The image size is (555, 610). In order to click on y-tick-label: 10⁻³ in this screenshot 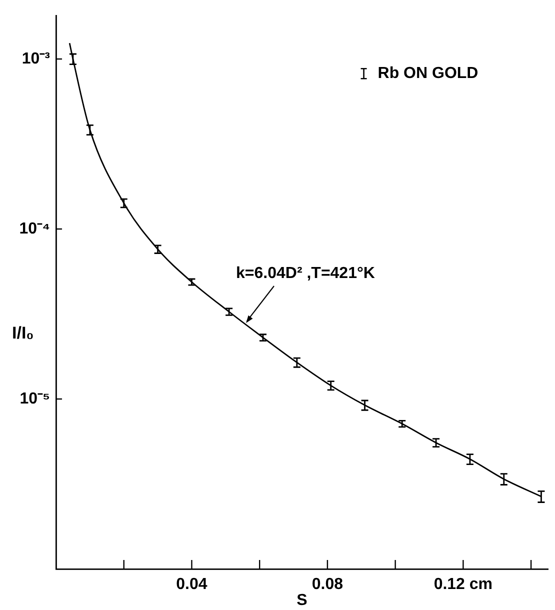, I will do `click(36, 59)`.